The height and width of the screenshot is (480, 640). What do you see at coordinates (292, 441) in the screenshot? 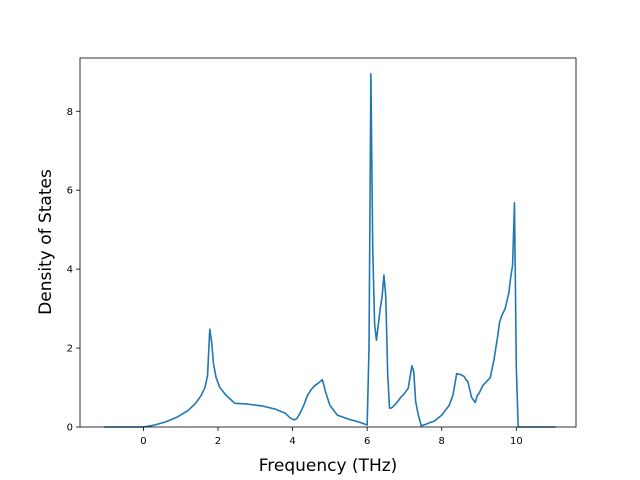
I see `x-tick-label: 4` at bounding box center [292, 441].